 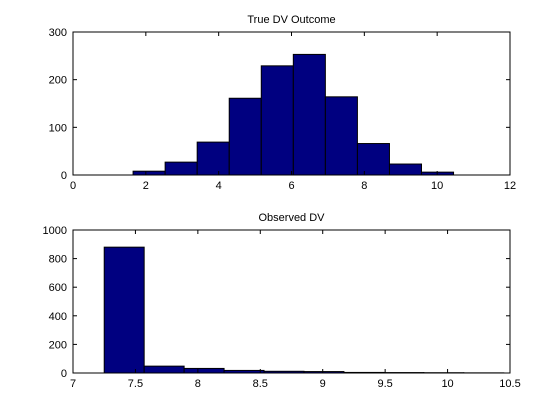 What do you see at coordinates (55, 231) in the screenshot?
I see `y-tick-label: 1000` at bounding box center [55, 231].